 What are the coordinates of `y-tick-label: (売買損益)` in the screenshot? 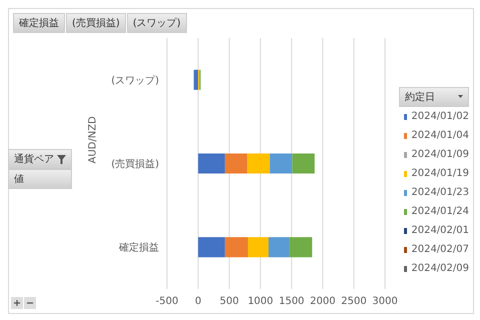 It's located at (135, 164).